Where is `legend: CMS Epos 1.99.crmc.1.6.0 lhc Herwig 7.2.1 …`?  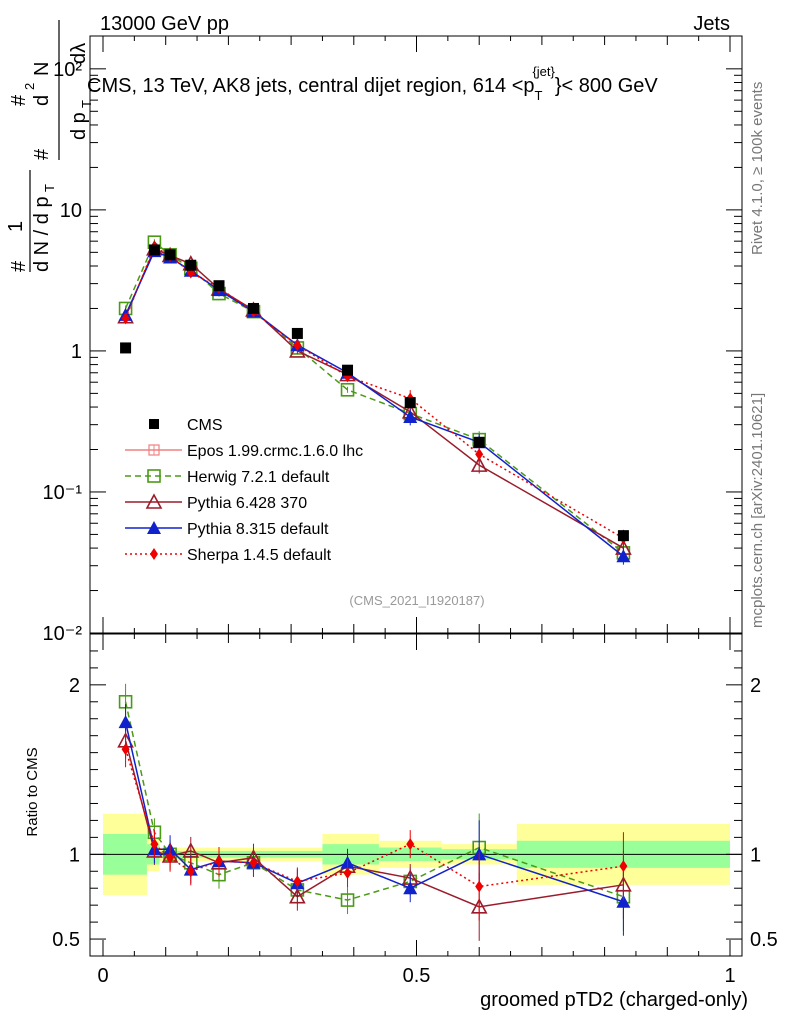
legend: CMS Epos 1.99.crmc.1.6.0 lhc Herwig 7.2.1 … is located at coordinates (244, 490).